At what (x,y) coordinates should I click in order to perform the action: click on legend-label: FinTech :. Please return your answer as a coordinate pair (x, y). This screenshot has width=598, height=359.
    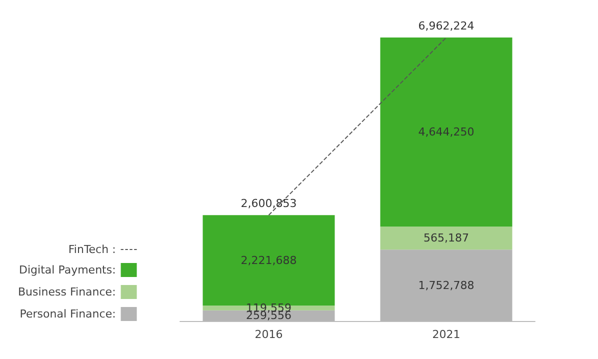
    Looking at the image, I should click on (92, 249).